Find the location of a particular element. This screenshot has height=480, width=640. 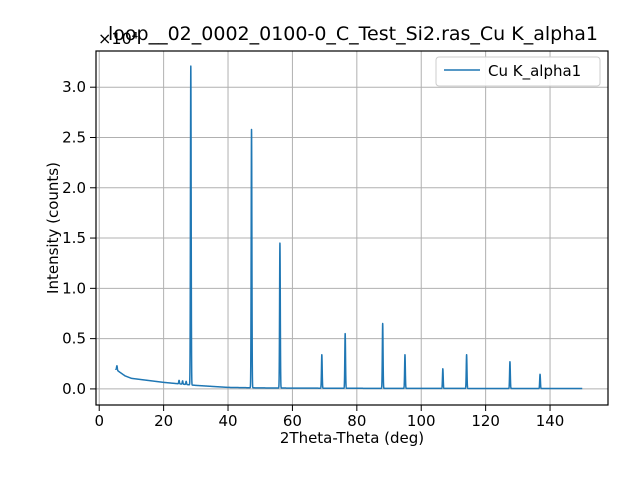

x-tick-label-60: 60 is located at coordinates (292, 421).